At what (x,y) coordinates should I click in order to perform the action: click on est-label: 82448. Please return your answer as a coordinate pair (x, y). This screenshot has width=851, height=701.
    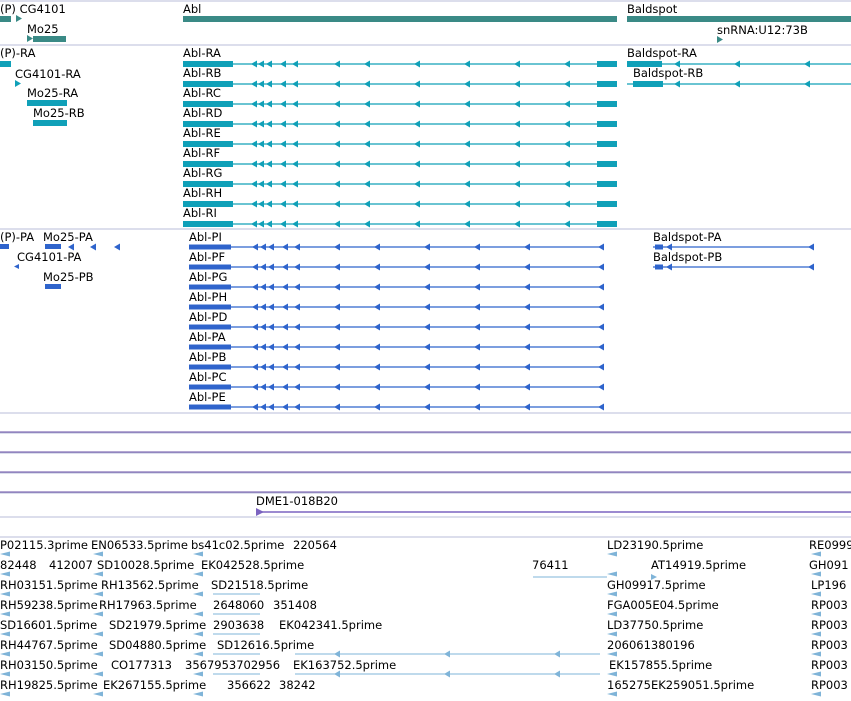
    Looking at the image, I should click on (18, 565).